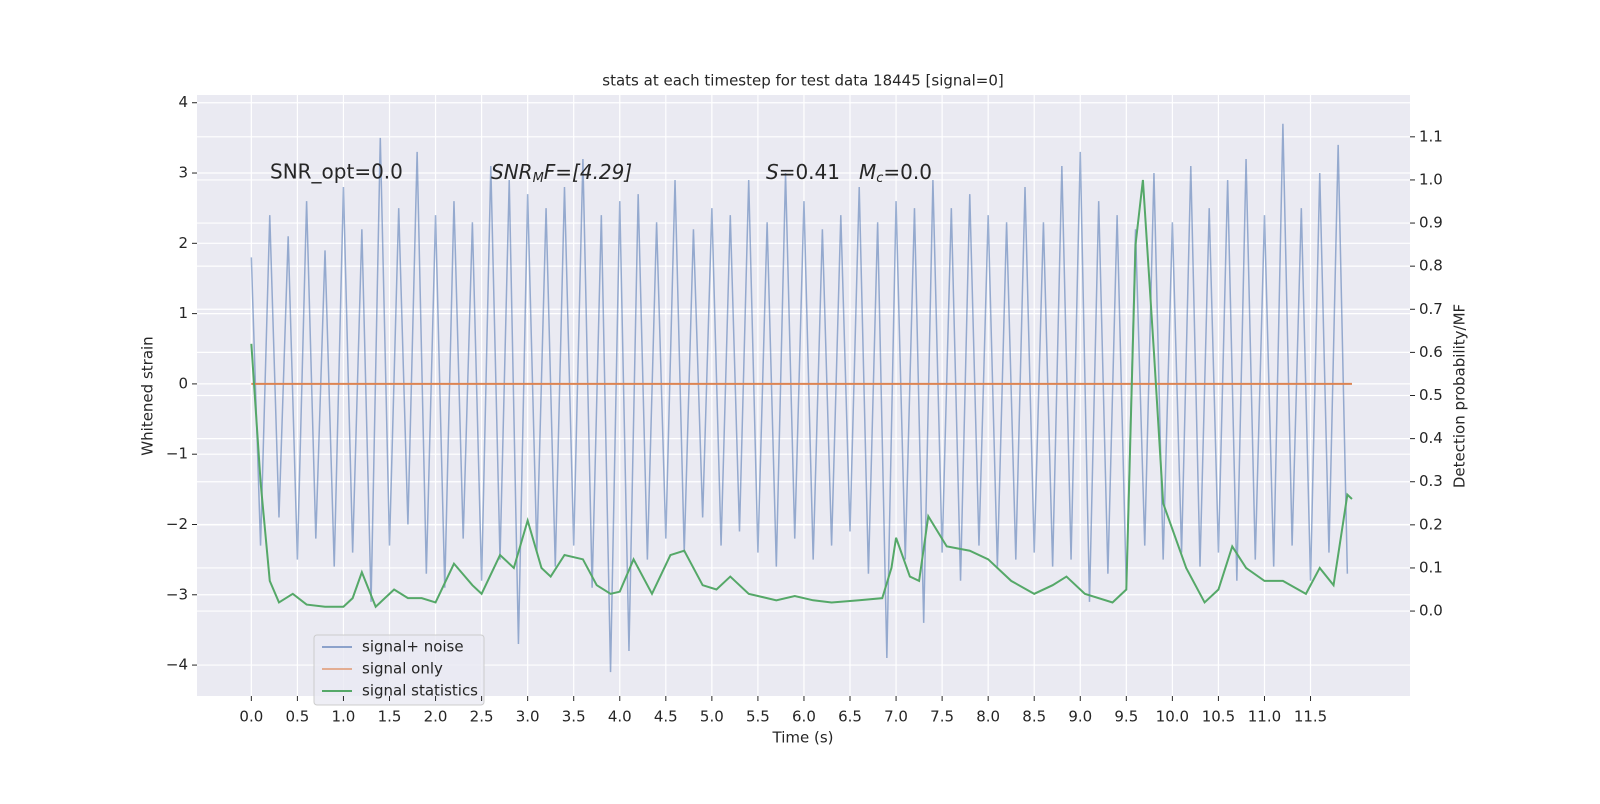  What do you see at coordinates (942, 717) in the screenshot?
I see `x-tick-label: 7.5` at bounding box center [942, 717].